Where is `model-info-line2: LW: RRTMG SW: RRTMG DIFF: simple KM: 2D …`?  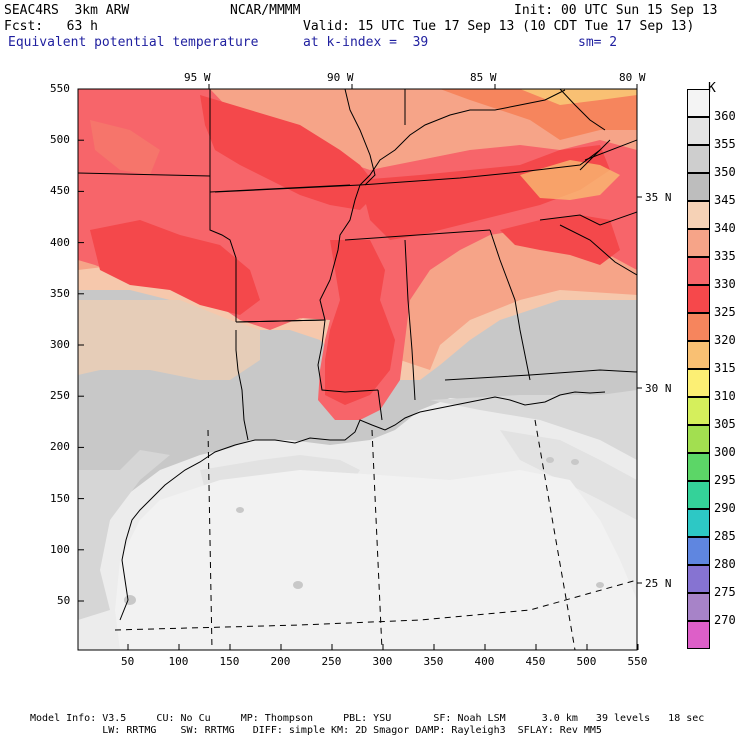 model-info-line2: LW: RRTMG SW: RRTMG DIFF: simple KM: 2D … is located at coordinates (316, 730).